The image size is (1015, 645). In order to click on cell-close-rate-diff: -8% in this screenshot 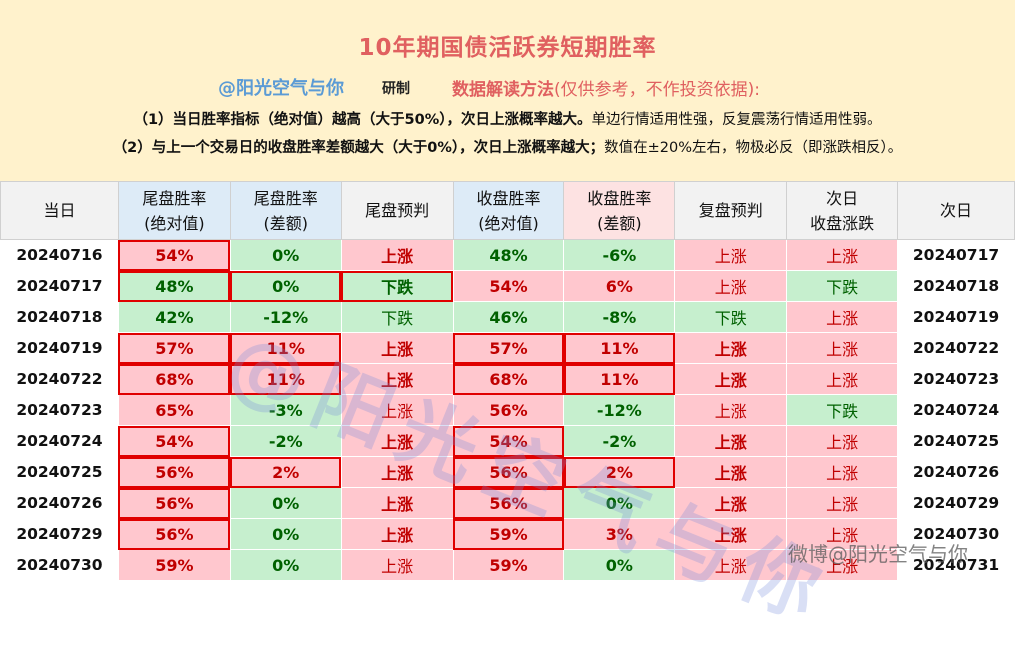, I will do `click(619, 317)`.